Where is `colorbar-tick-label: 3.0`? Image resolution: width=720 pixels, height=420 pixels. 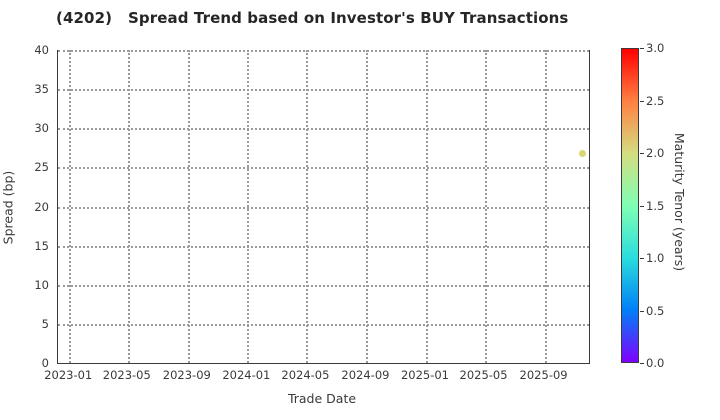 colorbar-tick-label: 3.0 is located at coordinates (655, 48).